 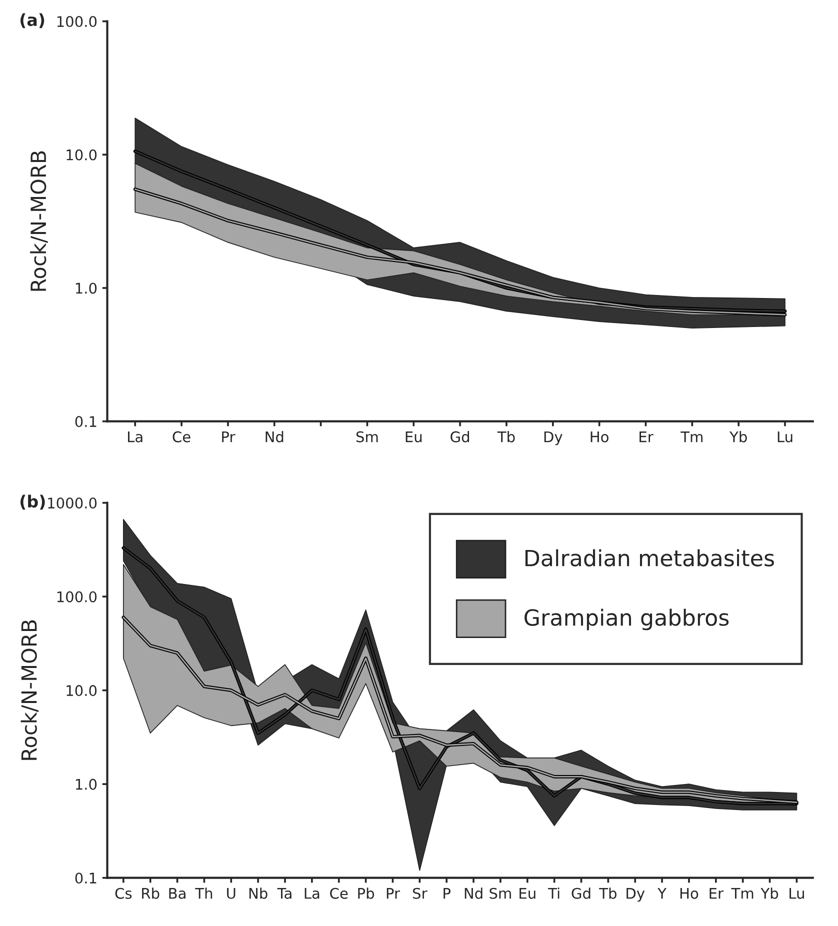 What do you see at coordinates (32, 20) in the screenshot?
I see `chart-title: (a)` at bounding box center [32, 20].